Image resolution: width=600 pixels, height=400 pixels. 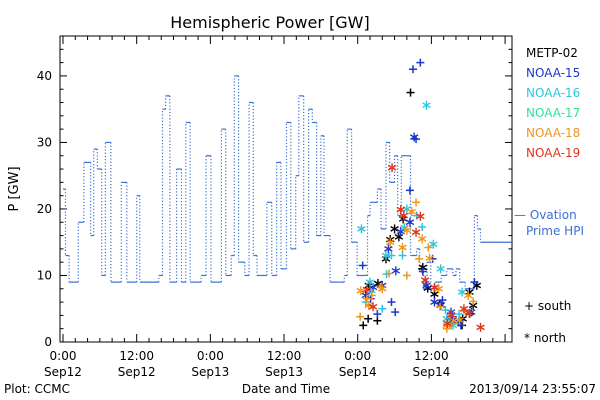 I want to click on x-axis-label: Date and Time, so click(x=286, y=389).